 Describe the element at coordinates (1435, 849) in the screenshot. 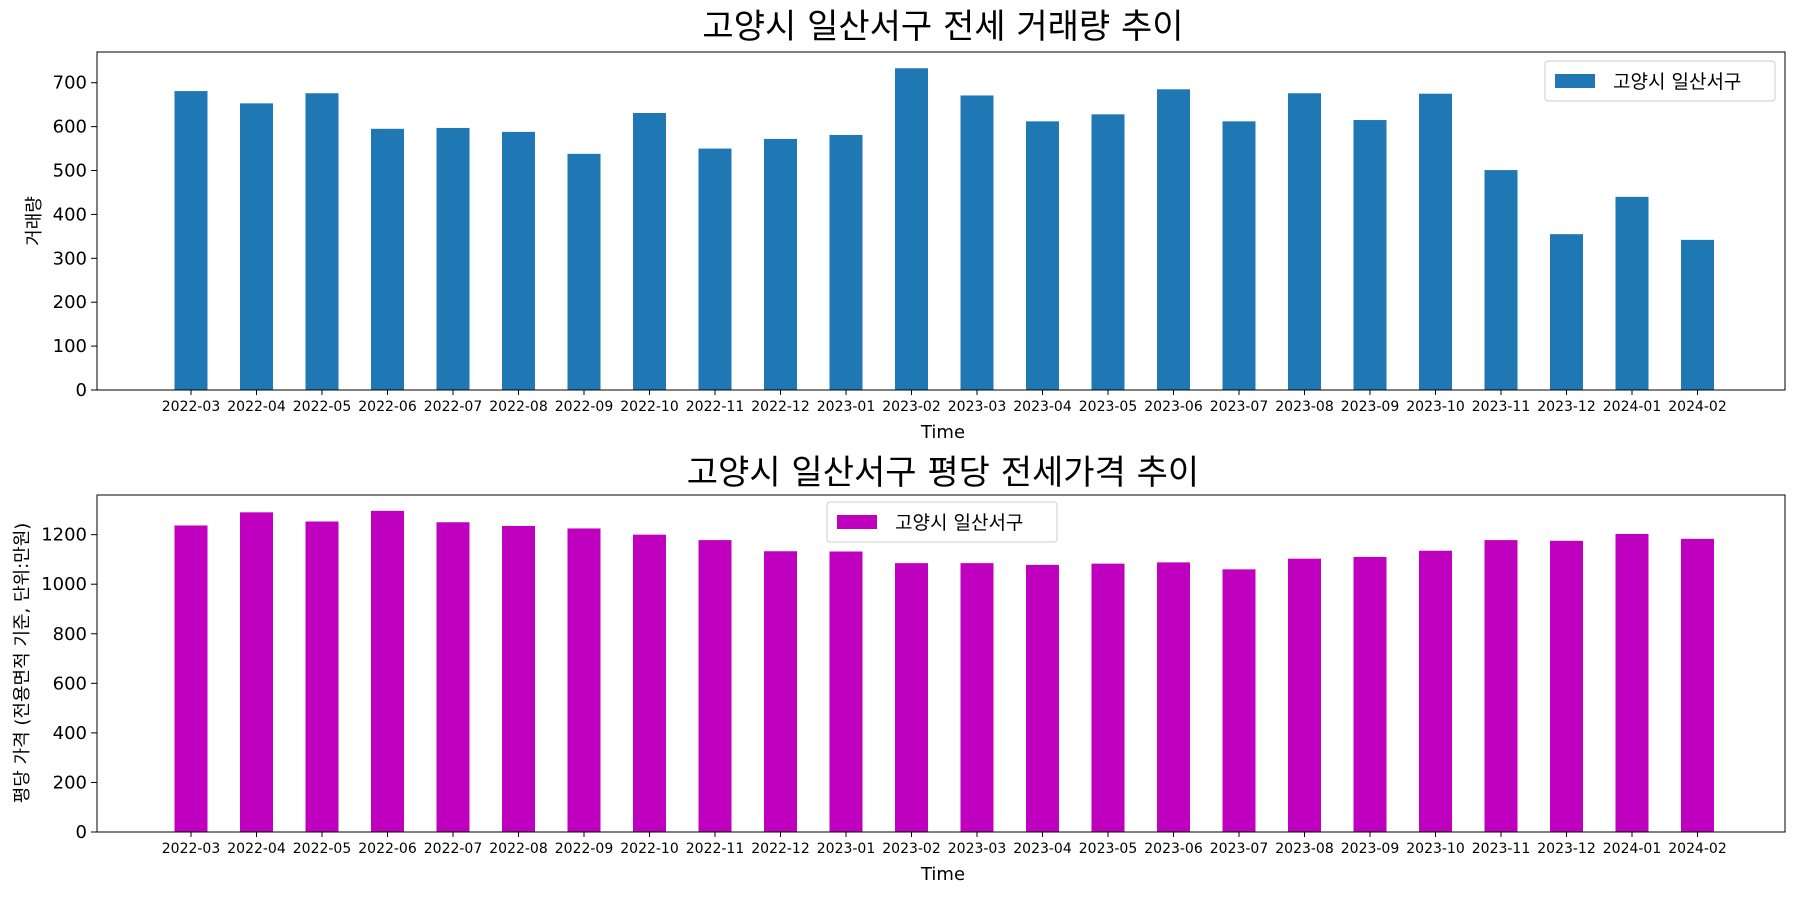

I see `chart-price-x-tick-label: 2023-10` at that location.